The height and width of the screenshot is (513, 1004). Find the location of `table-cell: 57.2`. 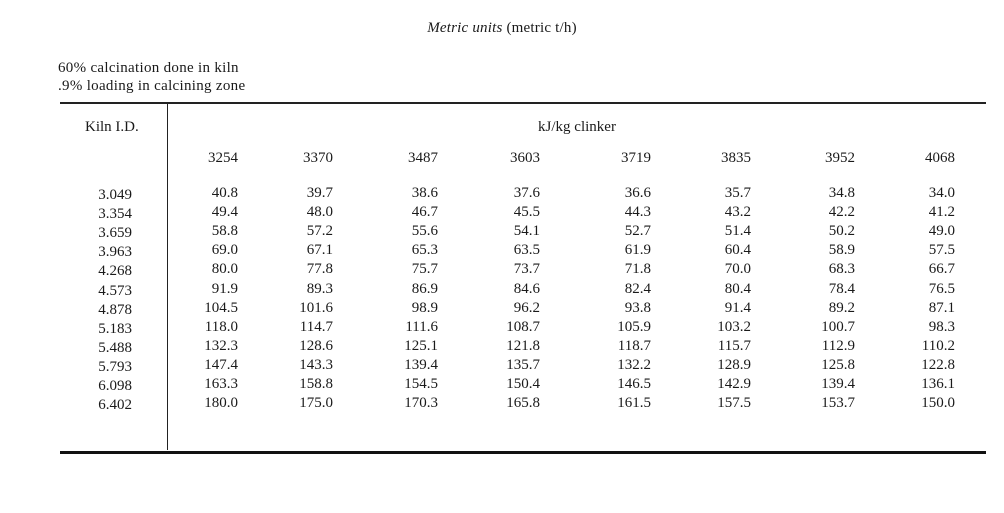

table-cell: 57.2 is located at coordinates (319, 231).